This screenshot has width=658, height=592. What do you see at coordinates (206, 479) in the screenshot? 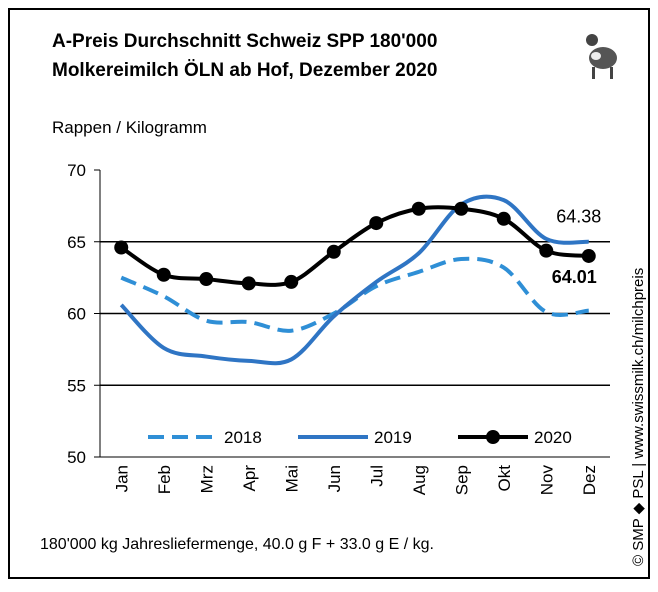
I see `x-tick-label: Mrz` at bounding box center [206, 479].